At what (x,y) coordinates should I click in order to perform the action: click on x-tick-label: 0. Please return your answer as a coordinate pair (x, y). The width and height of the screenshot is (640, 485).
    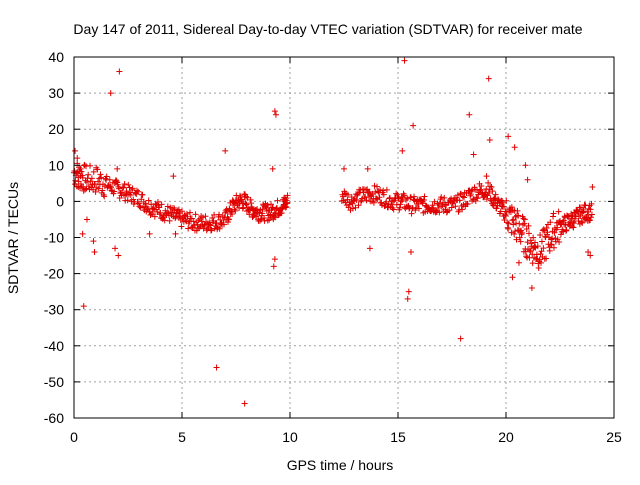
    Looking at the image, I should click on (74, 437).